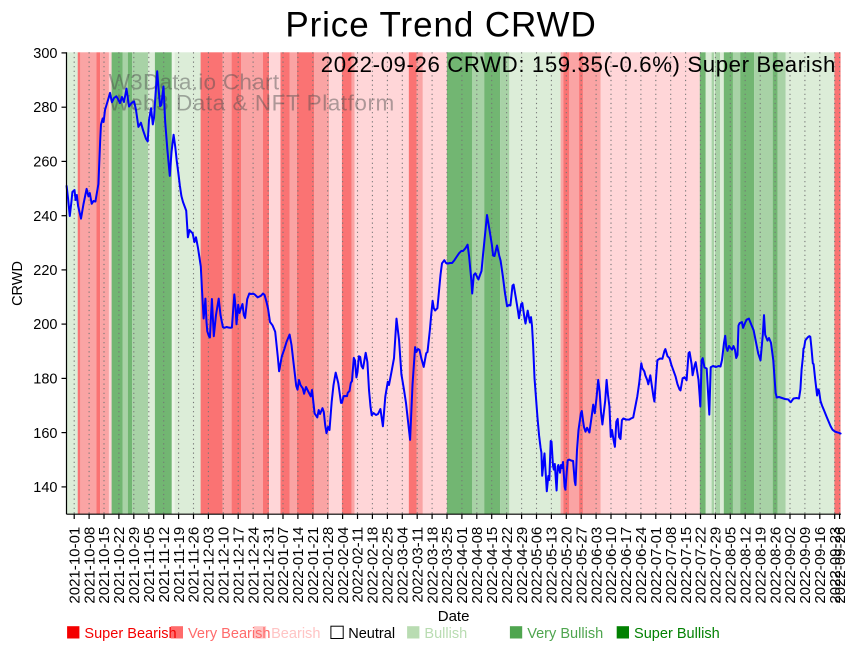  Describe the element at coordinates (507, 565) in the screenshot. I see `svg-text: 2022-04-22` at that location.